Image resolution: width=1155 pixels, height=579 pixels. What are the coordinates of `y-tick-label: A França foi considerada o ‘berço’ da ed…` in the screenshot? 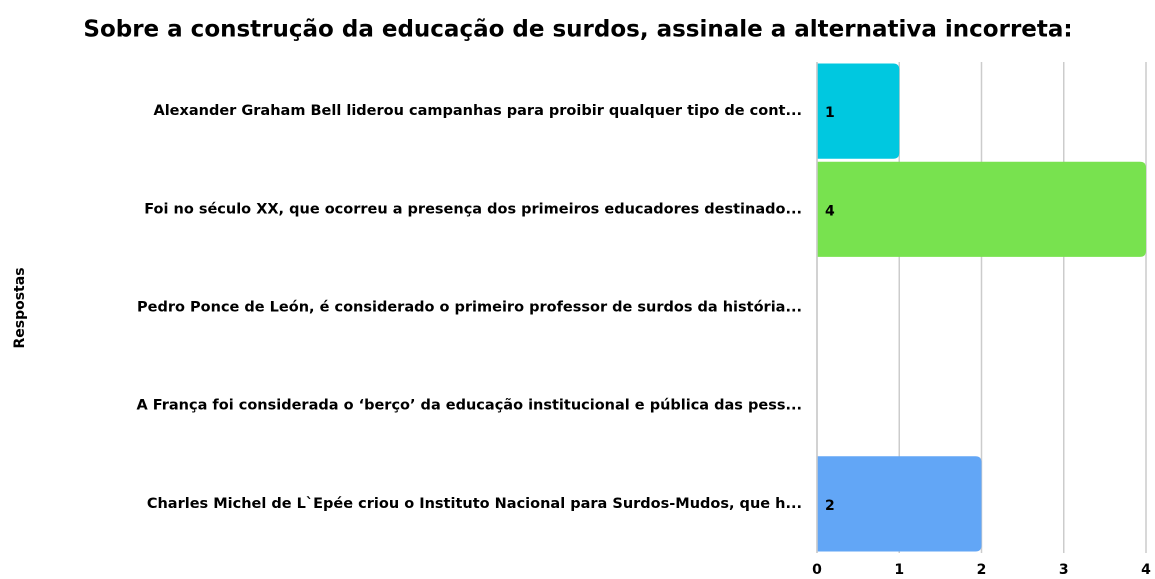 It's located at (470, 406).